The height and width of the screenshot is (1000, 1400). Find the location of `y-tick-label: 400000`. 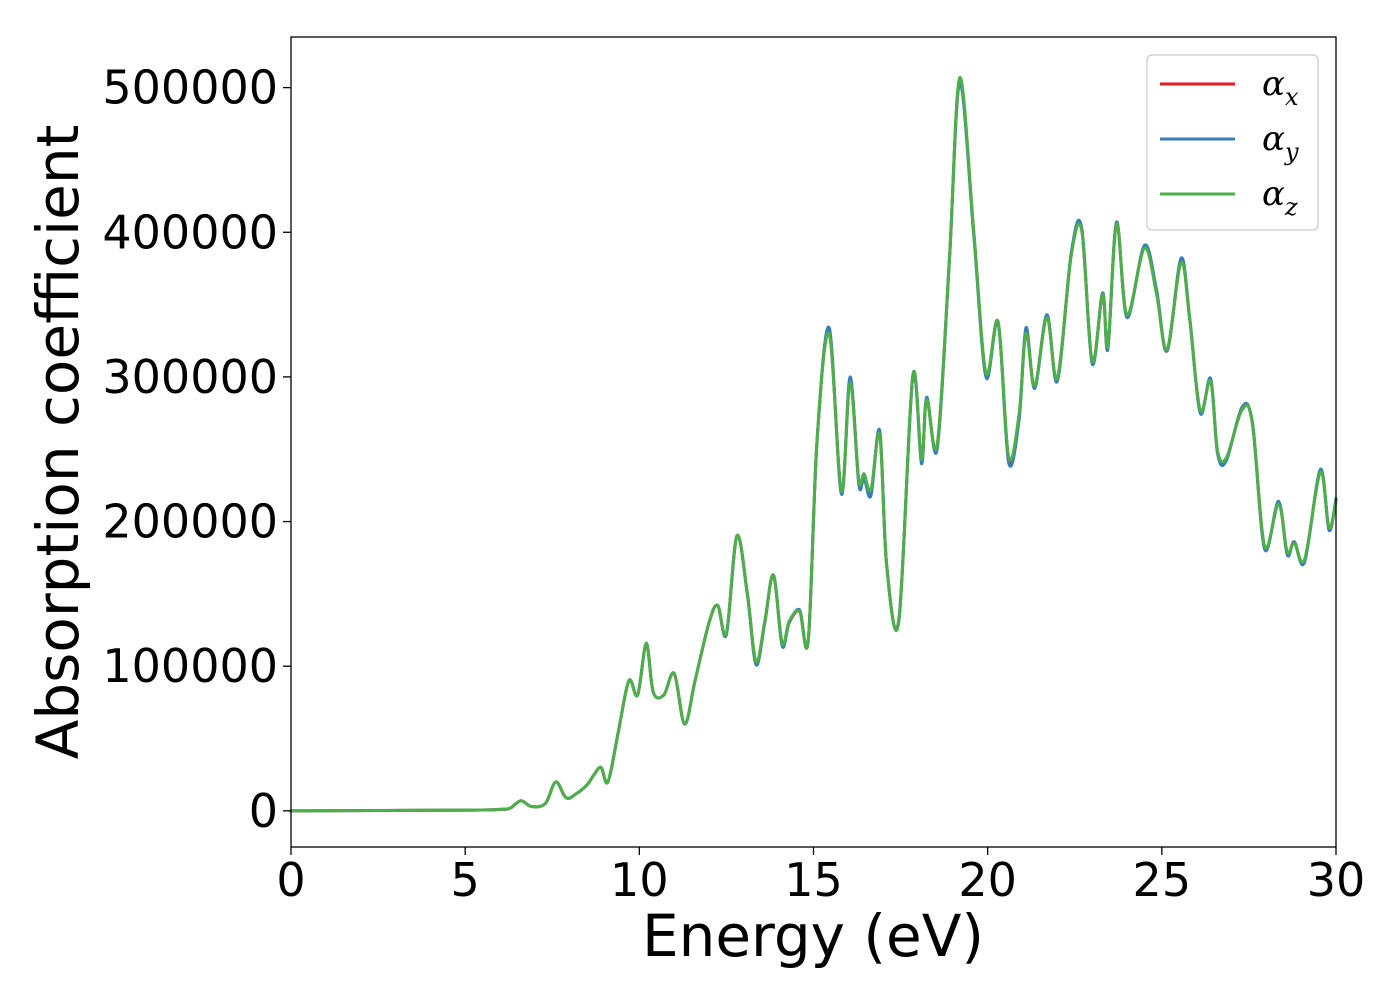

y-tick-label: 400000 is located at coordinates (190, 232).